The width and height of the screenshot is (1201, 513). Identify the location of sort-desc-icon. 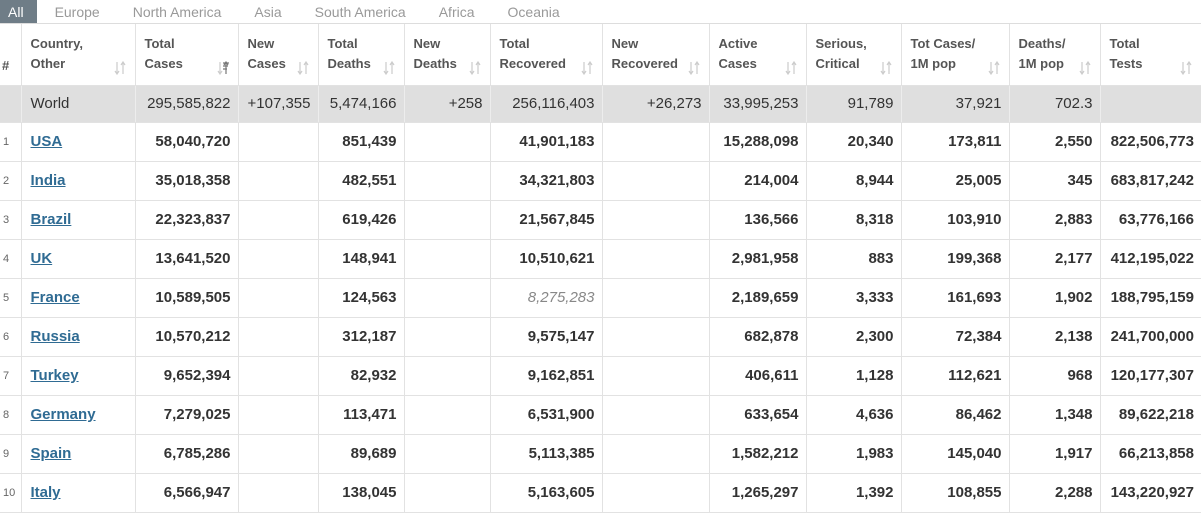
(223, 67).